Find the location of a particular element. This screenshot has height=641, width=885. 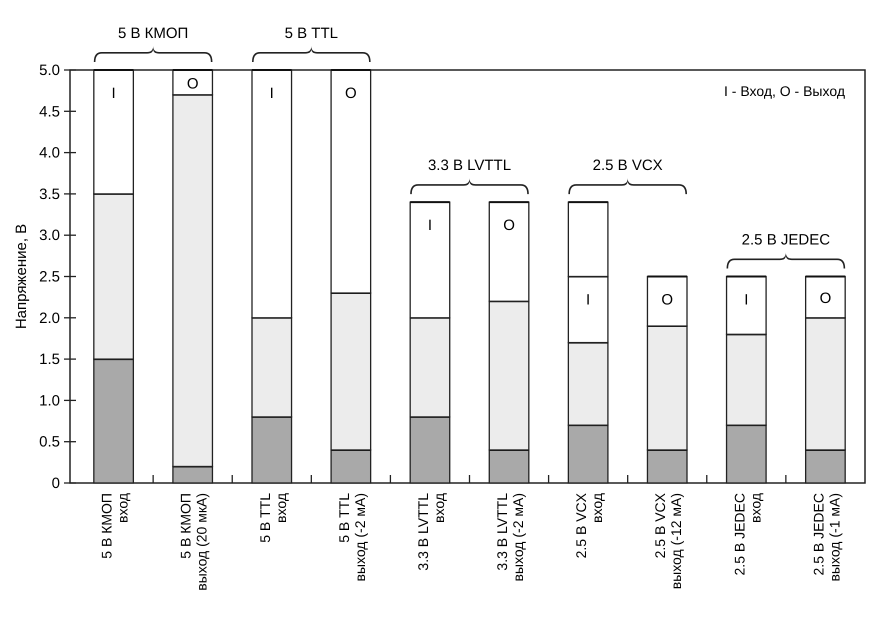

y-tick-label: 1.0 is located at coordinates (49, 401).